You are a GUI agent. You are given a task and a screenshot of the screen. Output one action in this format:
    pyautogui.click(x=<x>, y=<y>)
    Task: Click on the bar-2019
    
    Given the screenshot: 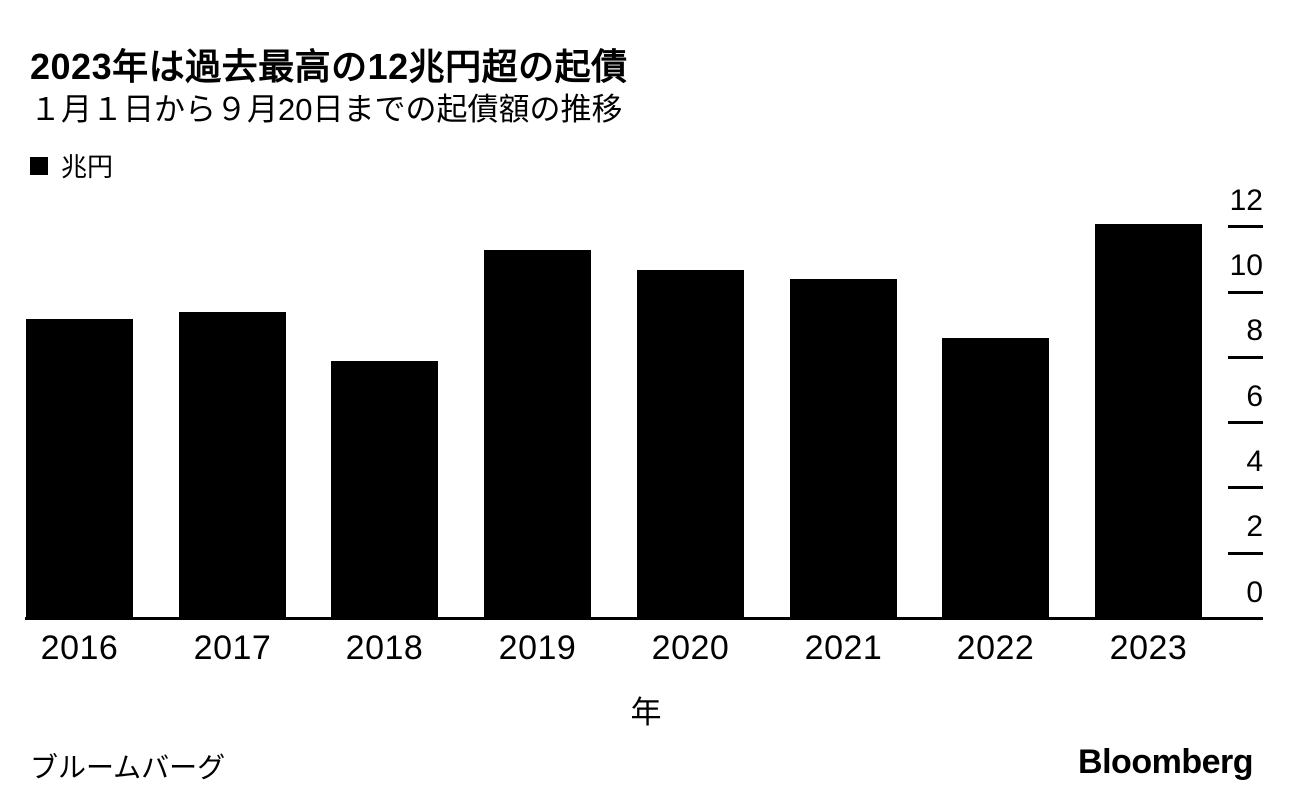 What is the action you would take?
    pyautogui.click(x=537, y=434)
    